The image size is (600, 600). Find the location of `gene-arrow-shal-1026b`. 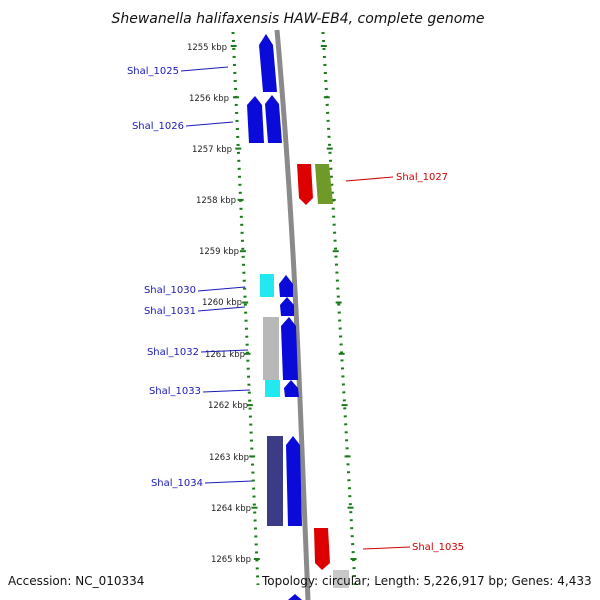

gene-arrow-shal-1026b is located at coordinates (273, 119).